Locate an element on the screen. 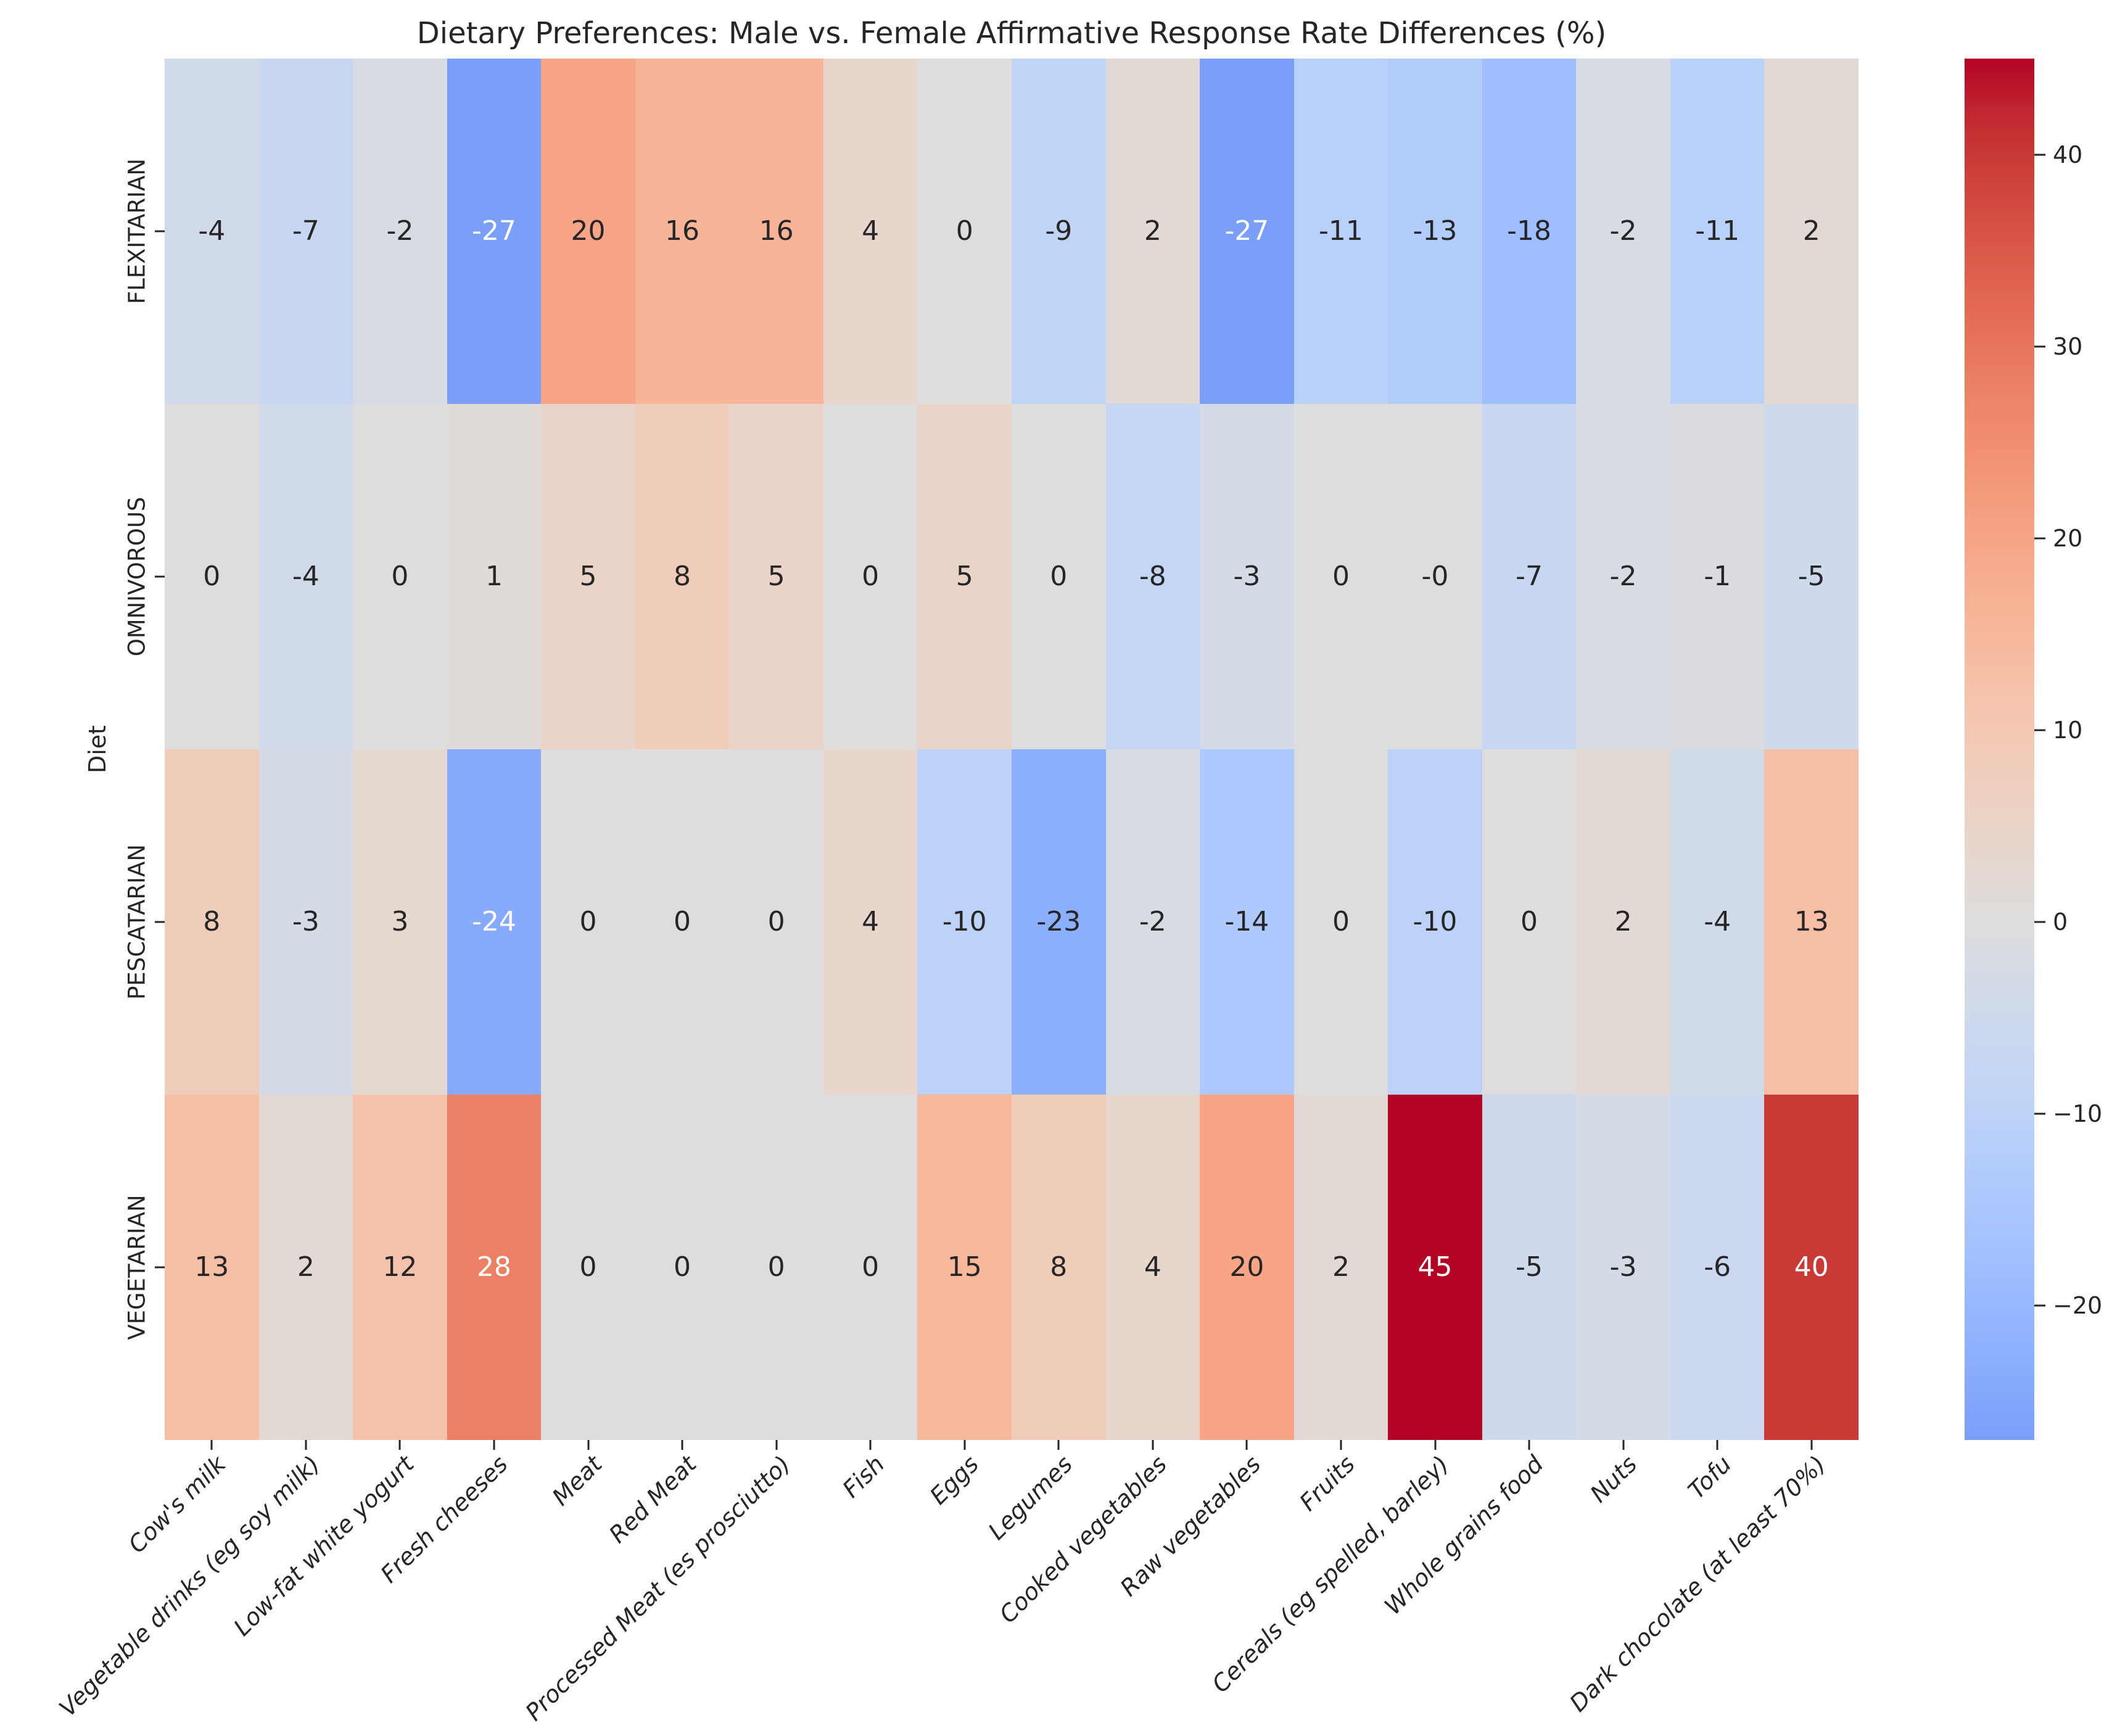 Image resolution: width=2104 pixels, height=1736 pixels. cell-value: 13 is located at coordinates (1811, 922).